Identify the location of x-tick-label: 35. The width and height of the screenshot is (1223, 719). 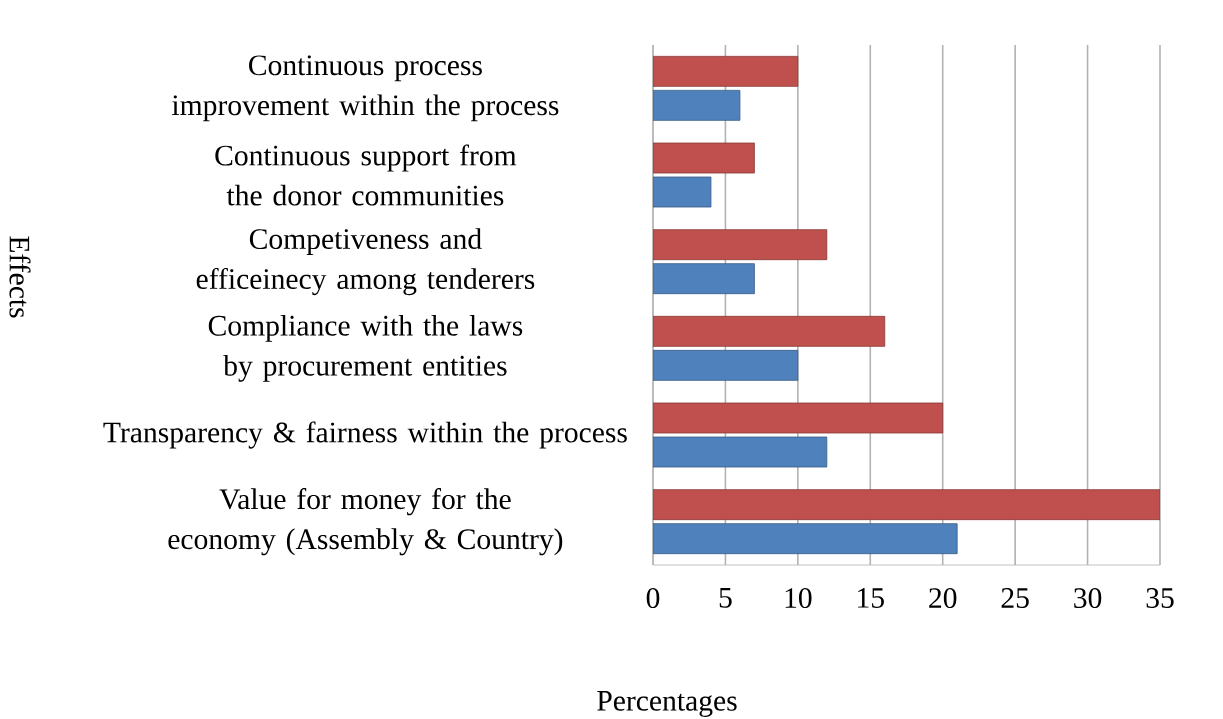
(1160, 598).